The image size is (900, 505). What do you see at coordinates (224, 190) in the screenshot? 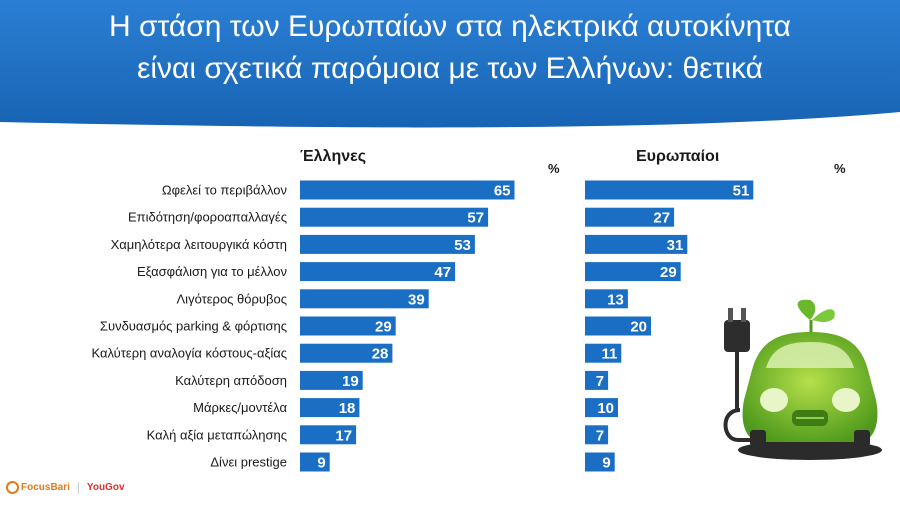
I see `category-label: Ωφελεί το περιβάλλον` at bounding box center [224, 190].